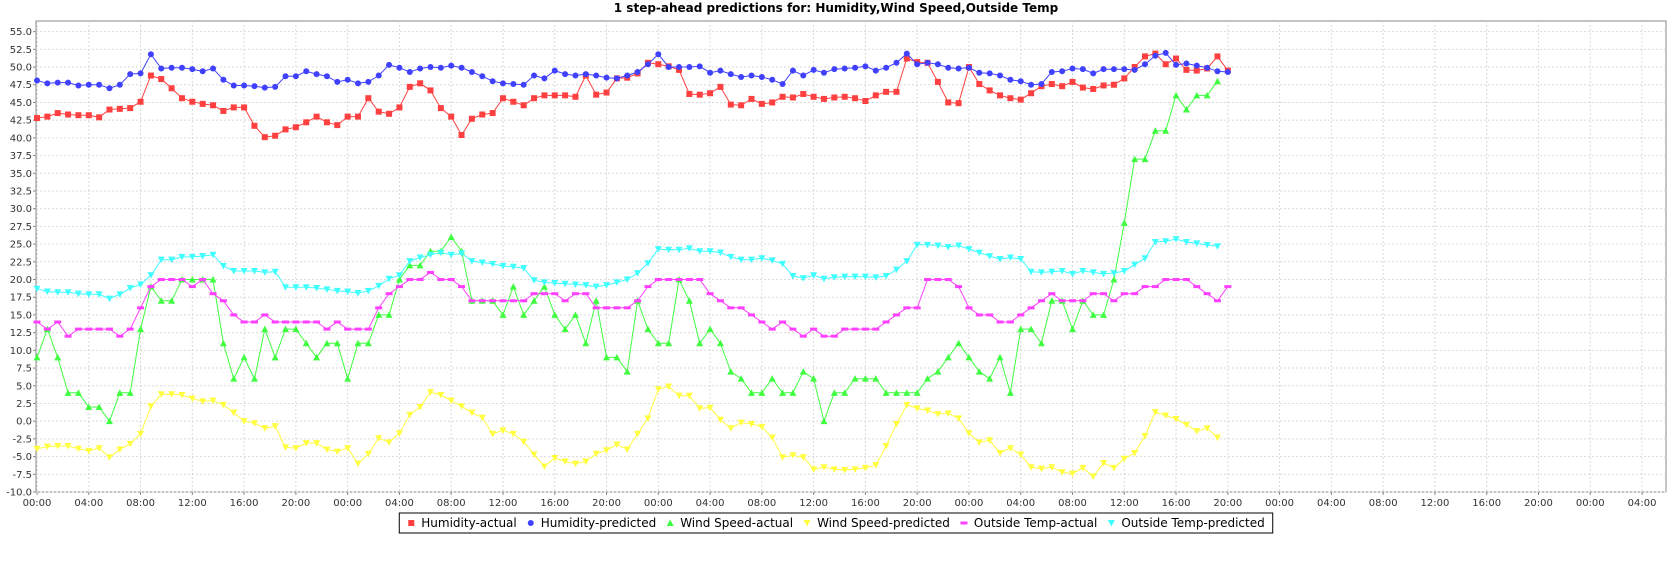 The height and width of the screenshot is (571, 1673). Describe the element at coordinates (21, 191) in the screenshot. I see `y-tick-label: 32.5` at that location.